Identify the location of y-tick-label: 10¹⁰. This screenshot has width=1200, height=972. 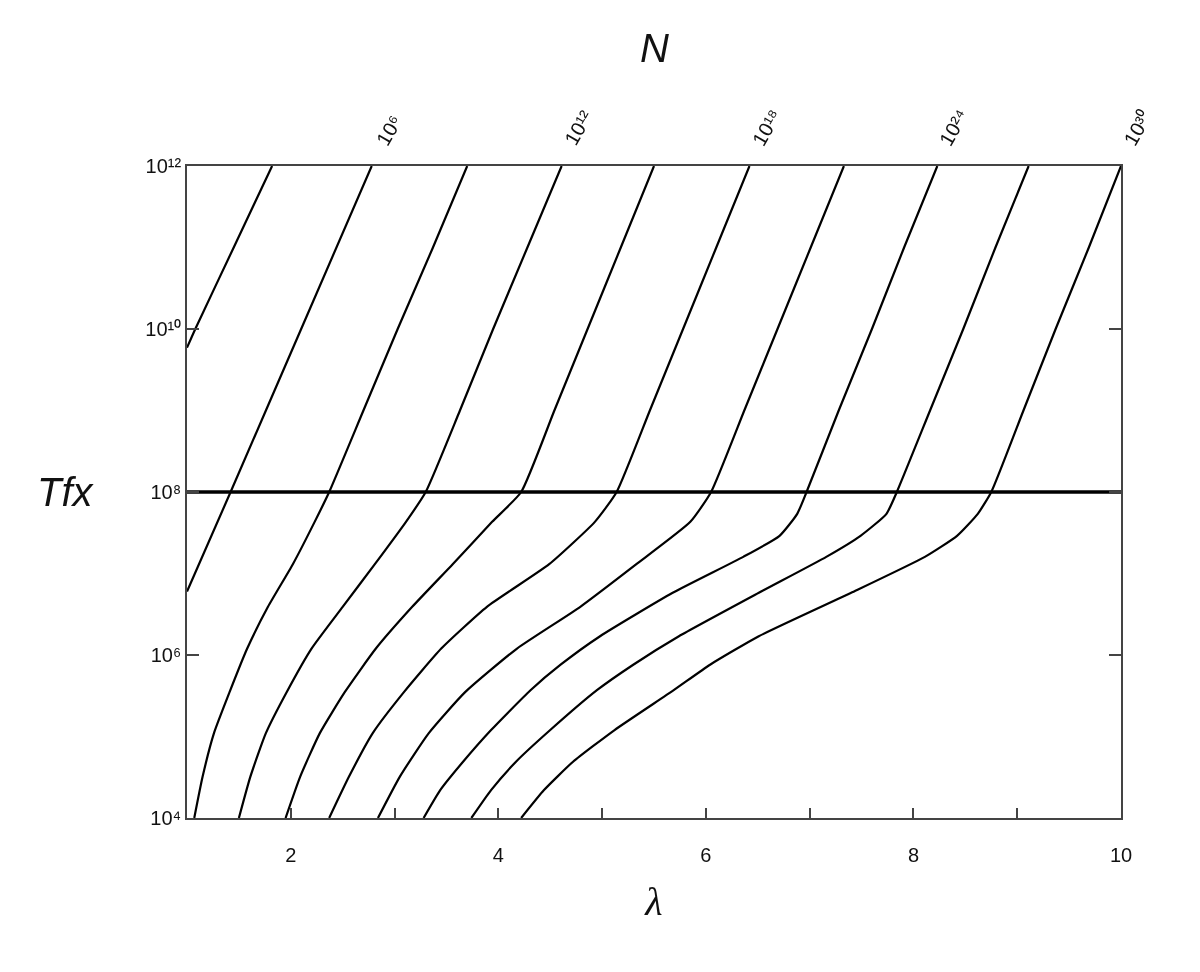
(163, 329).